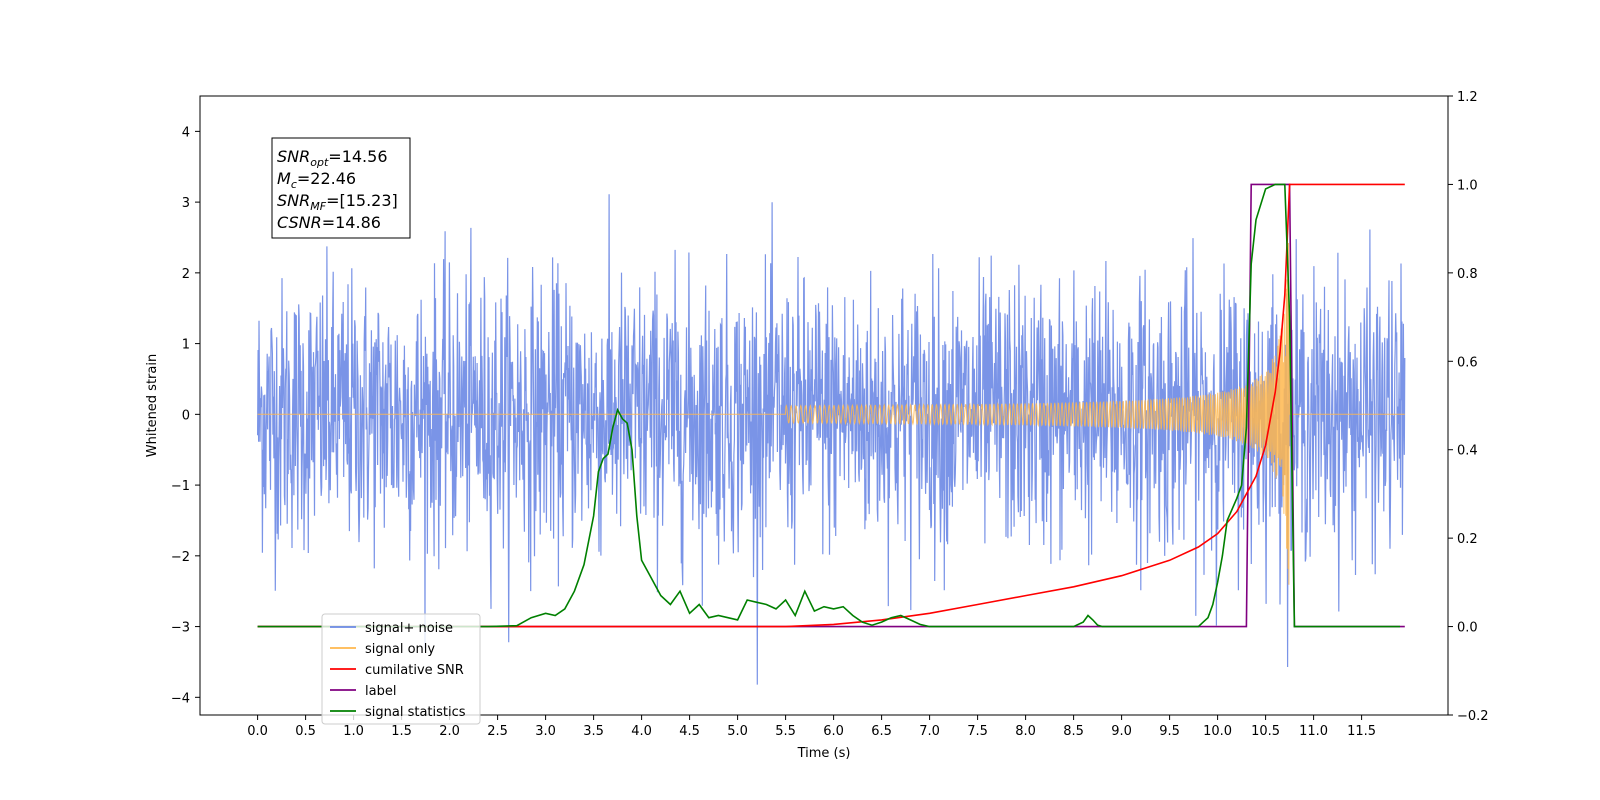 This screenshot has width=1600, height=800. What do you see at coordinates (186, 345) in the screenshot?
I see `y-tick-label: 1` at bounding box center [186, 345].